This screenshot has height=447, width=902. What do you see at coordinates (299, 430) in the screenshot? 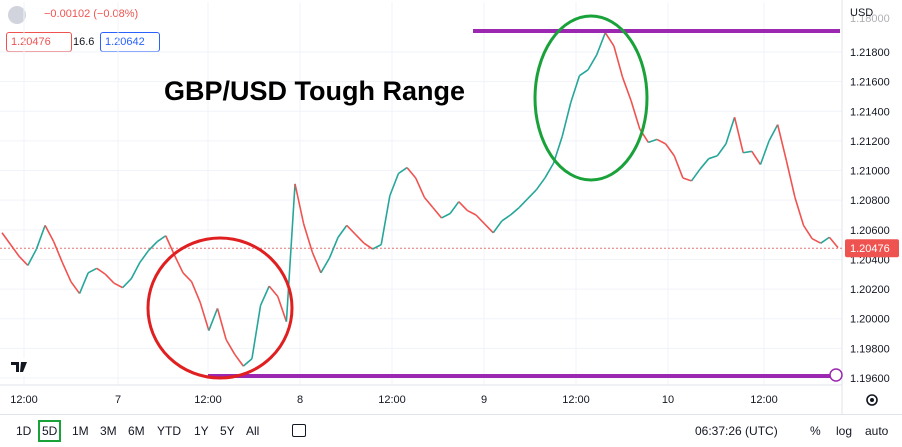
I see `date-range-icon` at bounding box center [299, 430].